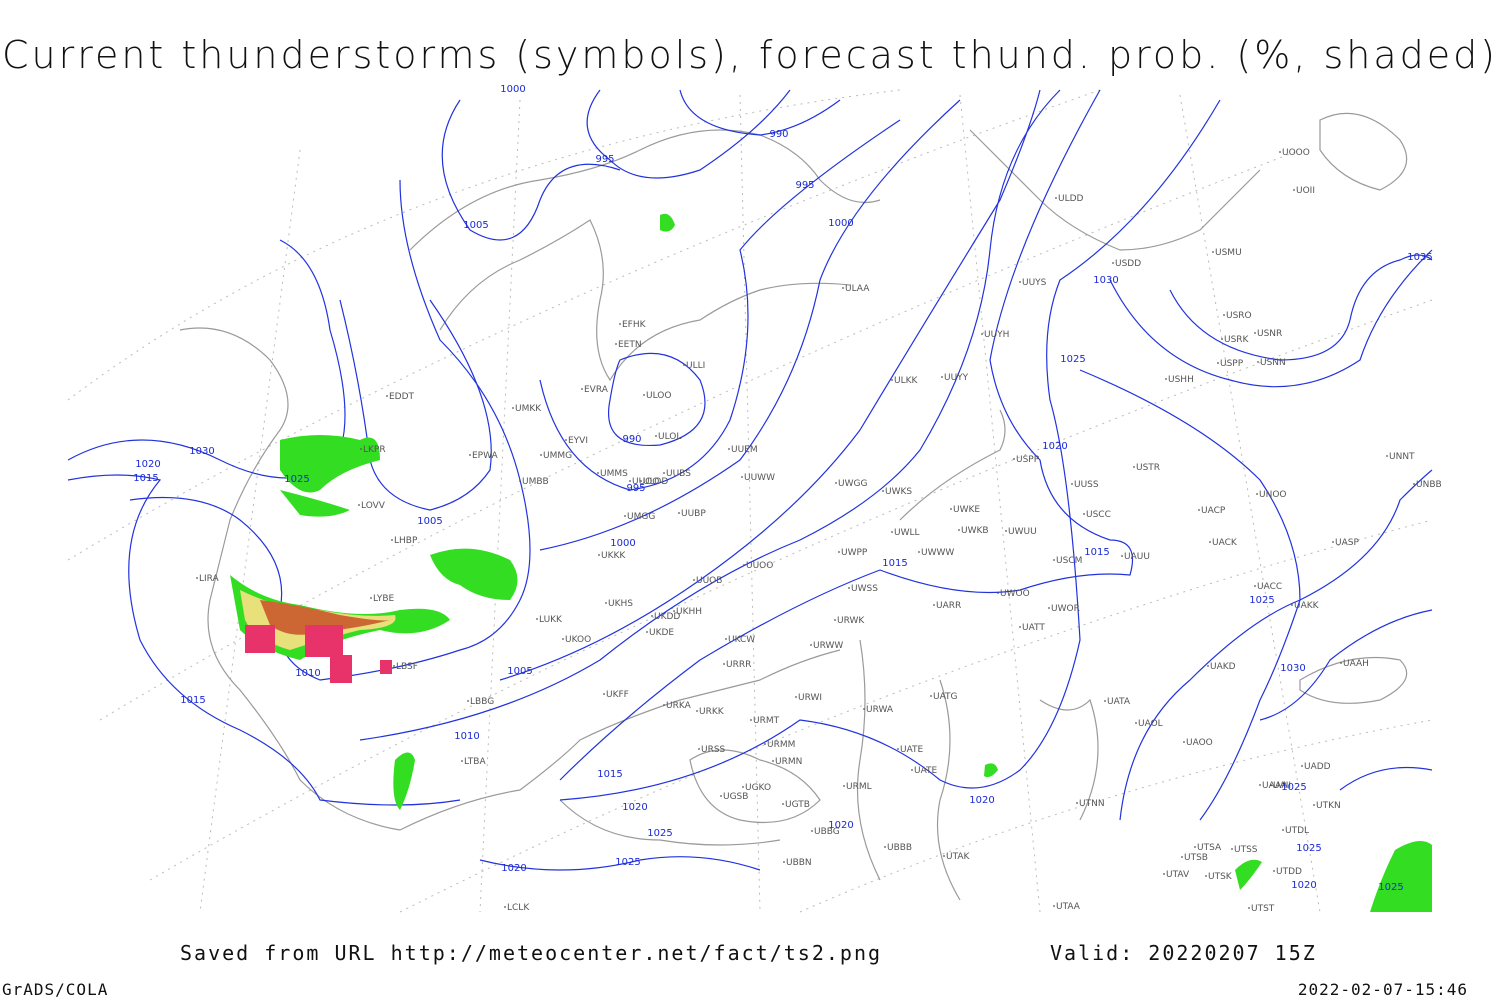 This screenshot has height=1000, width=1500. I want to click on station-label: UUYH, so click(996, 335).